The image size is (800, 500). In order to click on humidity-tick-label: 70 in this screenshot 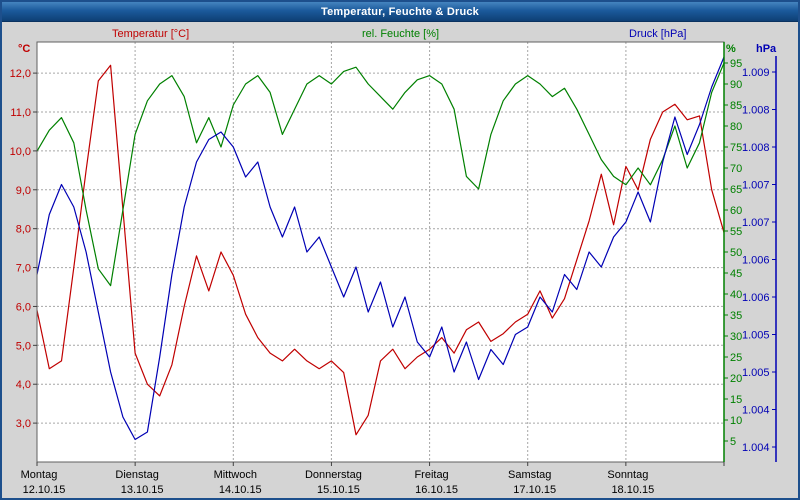, I will do `click(736, 169)`.